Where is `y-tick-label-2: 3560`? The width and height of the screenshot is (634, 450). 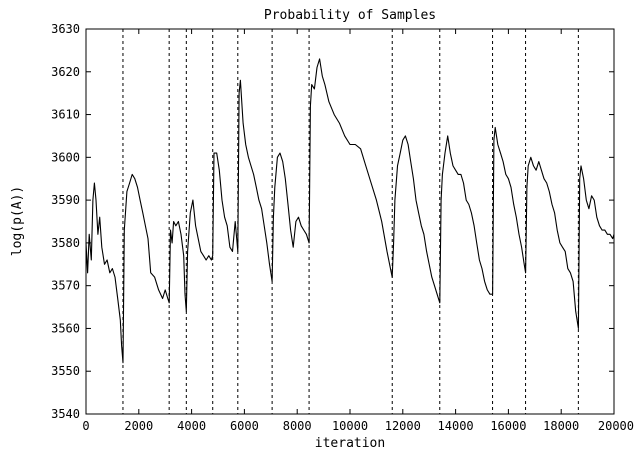 y-tick-label-2: 3560 is located at coordinates (65, 328).